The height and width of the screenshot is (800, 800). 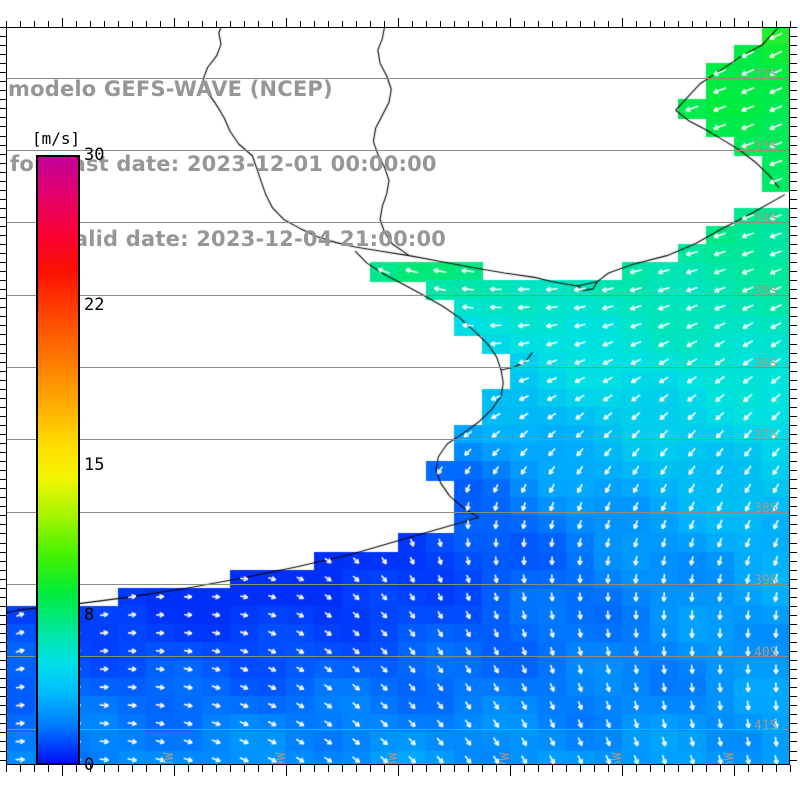 I want to click on lon-label: 60W, so click(x=169, y=758).